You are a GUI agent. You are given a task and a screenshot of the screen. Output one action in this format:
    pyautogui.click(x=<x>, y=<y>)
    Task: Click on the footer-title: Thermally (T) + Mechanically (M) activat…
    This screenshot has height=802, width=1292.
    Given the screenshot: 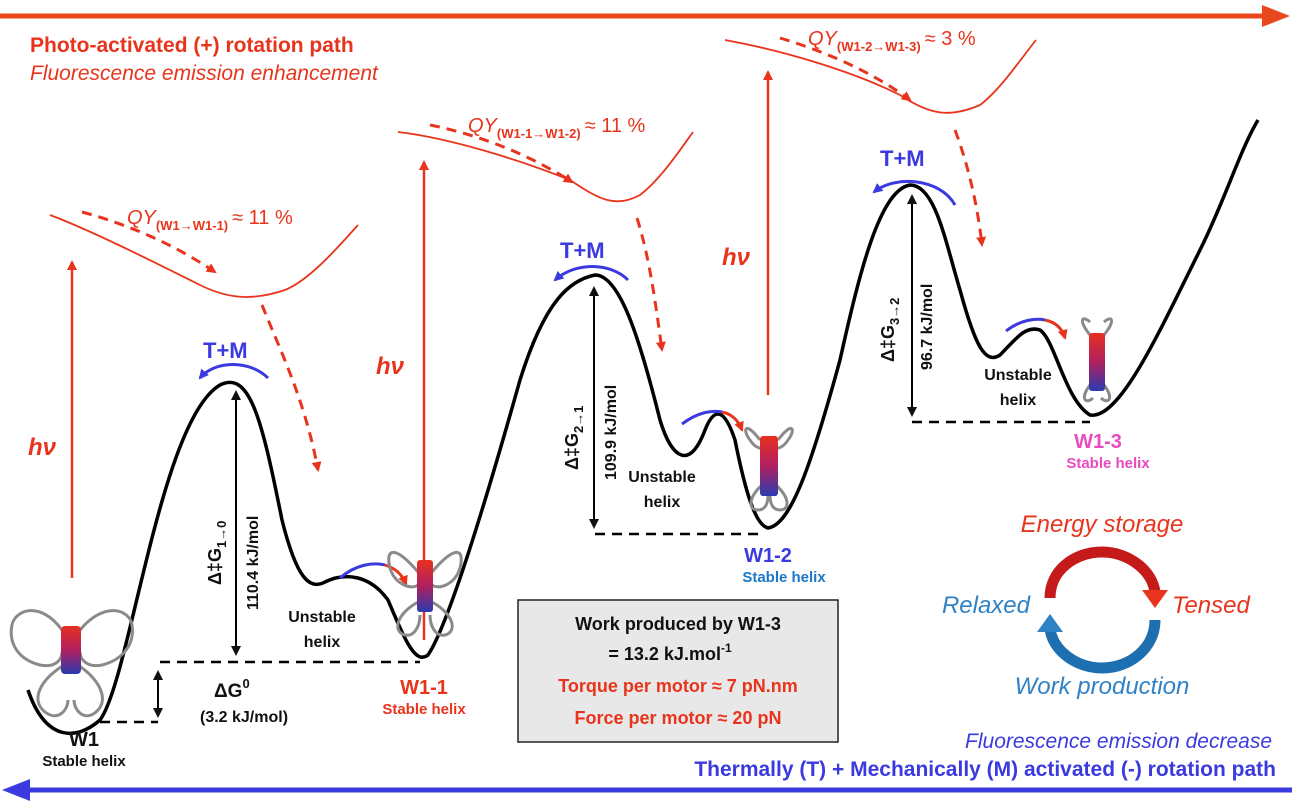 What is the action you would take?
    pyautogui.click(x=985, y=769)
    